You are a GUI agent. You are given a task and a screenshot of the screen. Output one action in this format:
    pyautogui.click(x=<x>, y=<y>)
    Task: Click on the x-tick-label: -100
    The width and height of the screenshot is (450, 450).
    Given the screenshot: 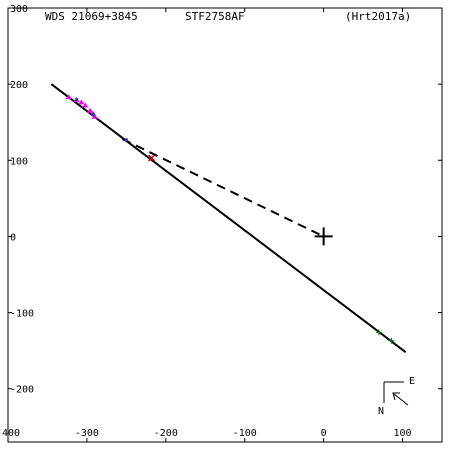 What is the action you would take?
    pyautogui.click(x=245, y=433)
    